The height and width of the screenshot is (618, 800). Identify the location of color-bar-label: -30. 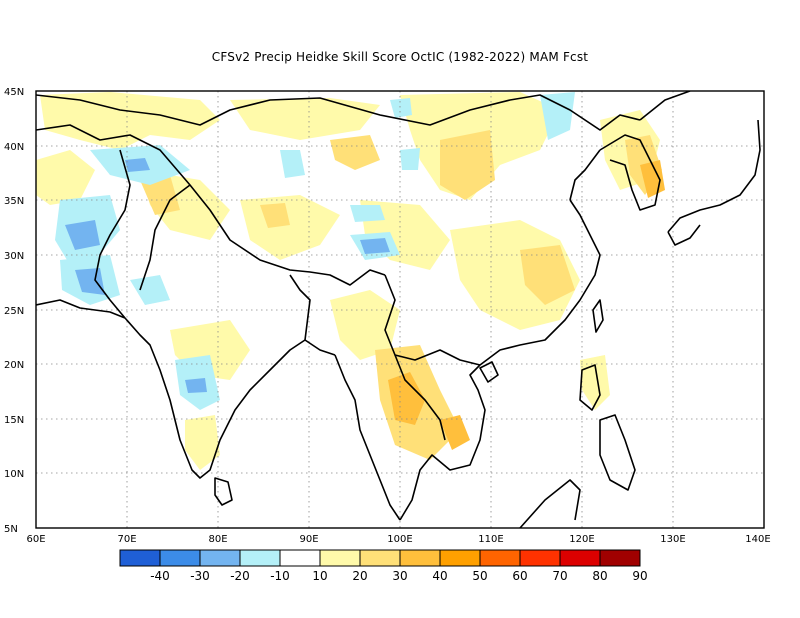
(200, 576).